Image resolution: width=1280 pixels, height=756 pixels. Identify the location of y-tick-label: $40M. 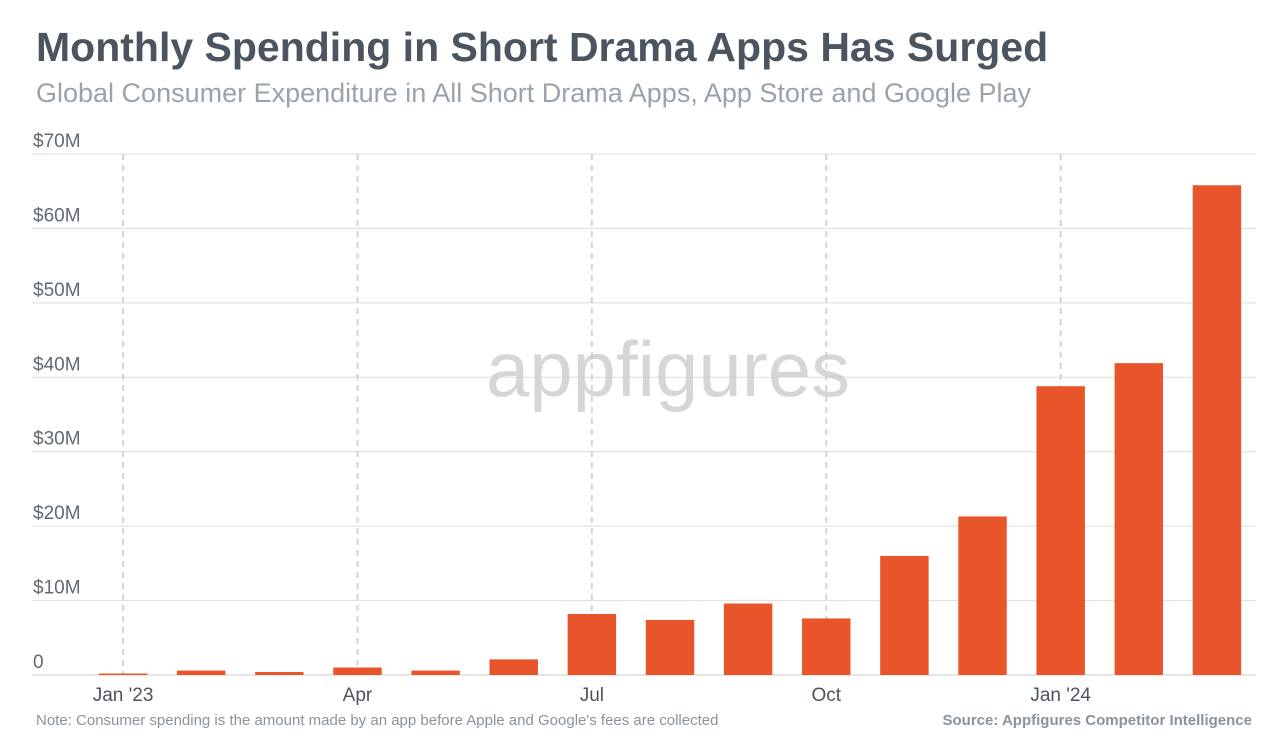
(57, 364).